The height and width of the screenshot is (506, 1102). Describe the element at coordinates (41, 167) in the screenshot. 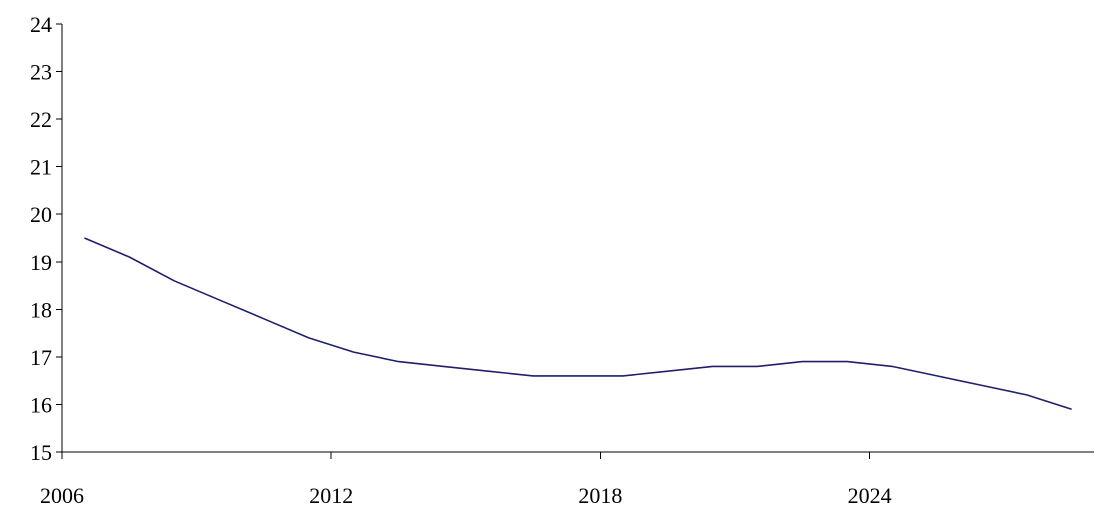

I see `y-tick-label: 21` at that location.